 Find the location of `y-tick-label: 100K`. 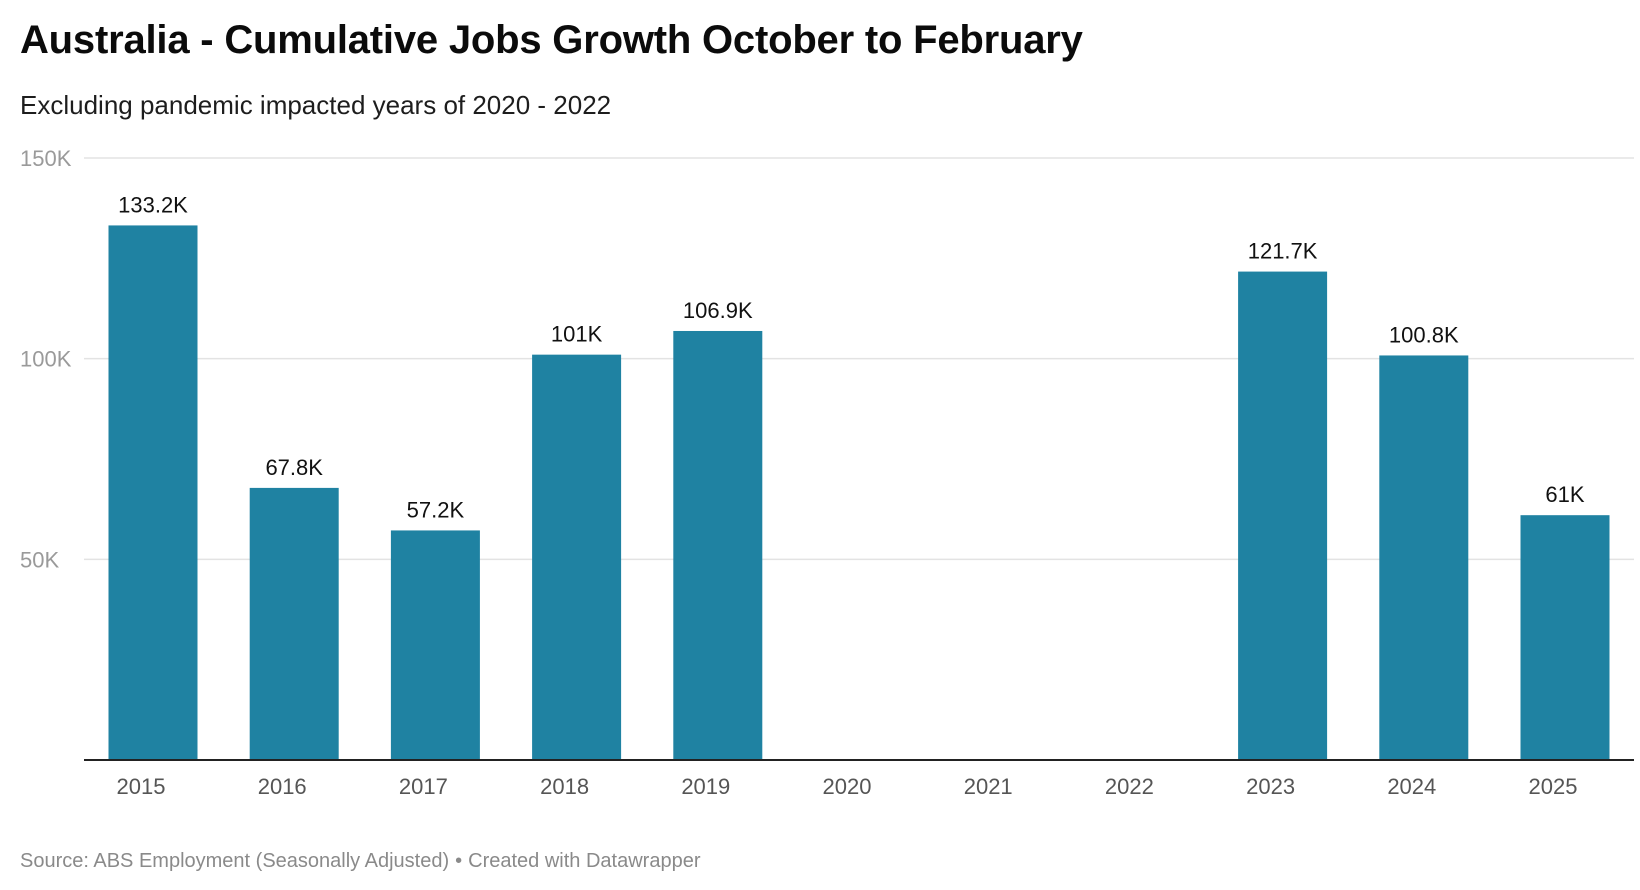

y-tick-label: 100K is located at coordinates (46, 359).